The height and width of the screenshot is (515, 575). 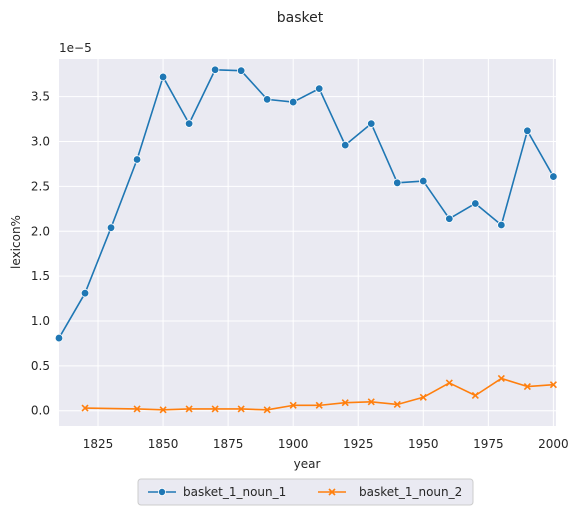 I want to click on legend-label-series-1: basket_1_noun_1, so click(x=234, y=492).